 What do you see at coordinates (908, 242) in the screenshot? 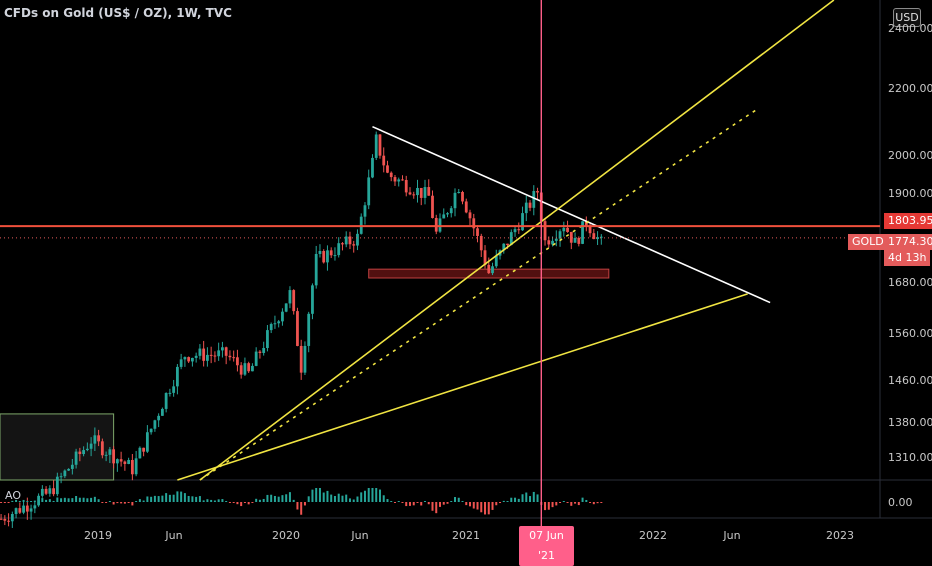
I see `current-price-badge: 1774.30` at bounding box center [908, 242].